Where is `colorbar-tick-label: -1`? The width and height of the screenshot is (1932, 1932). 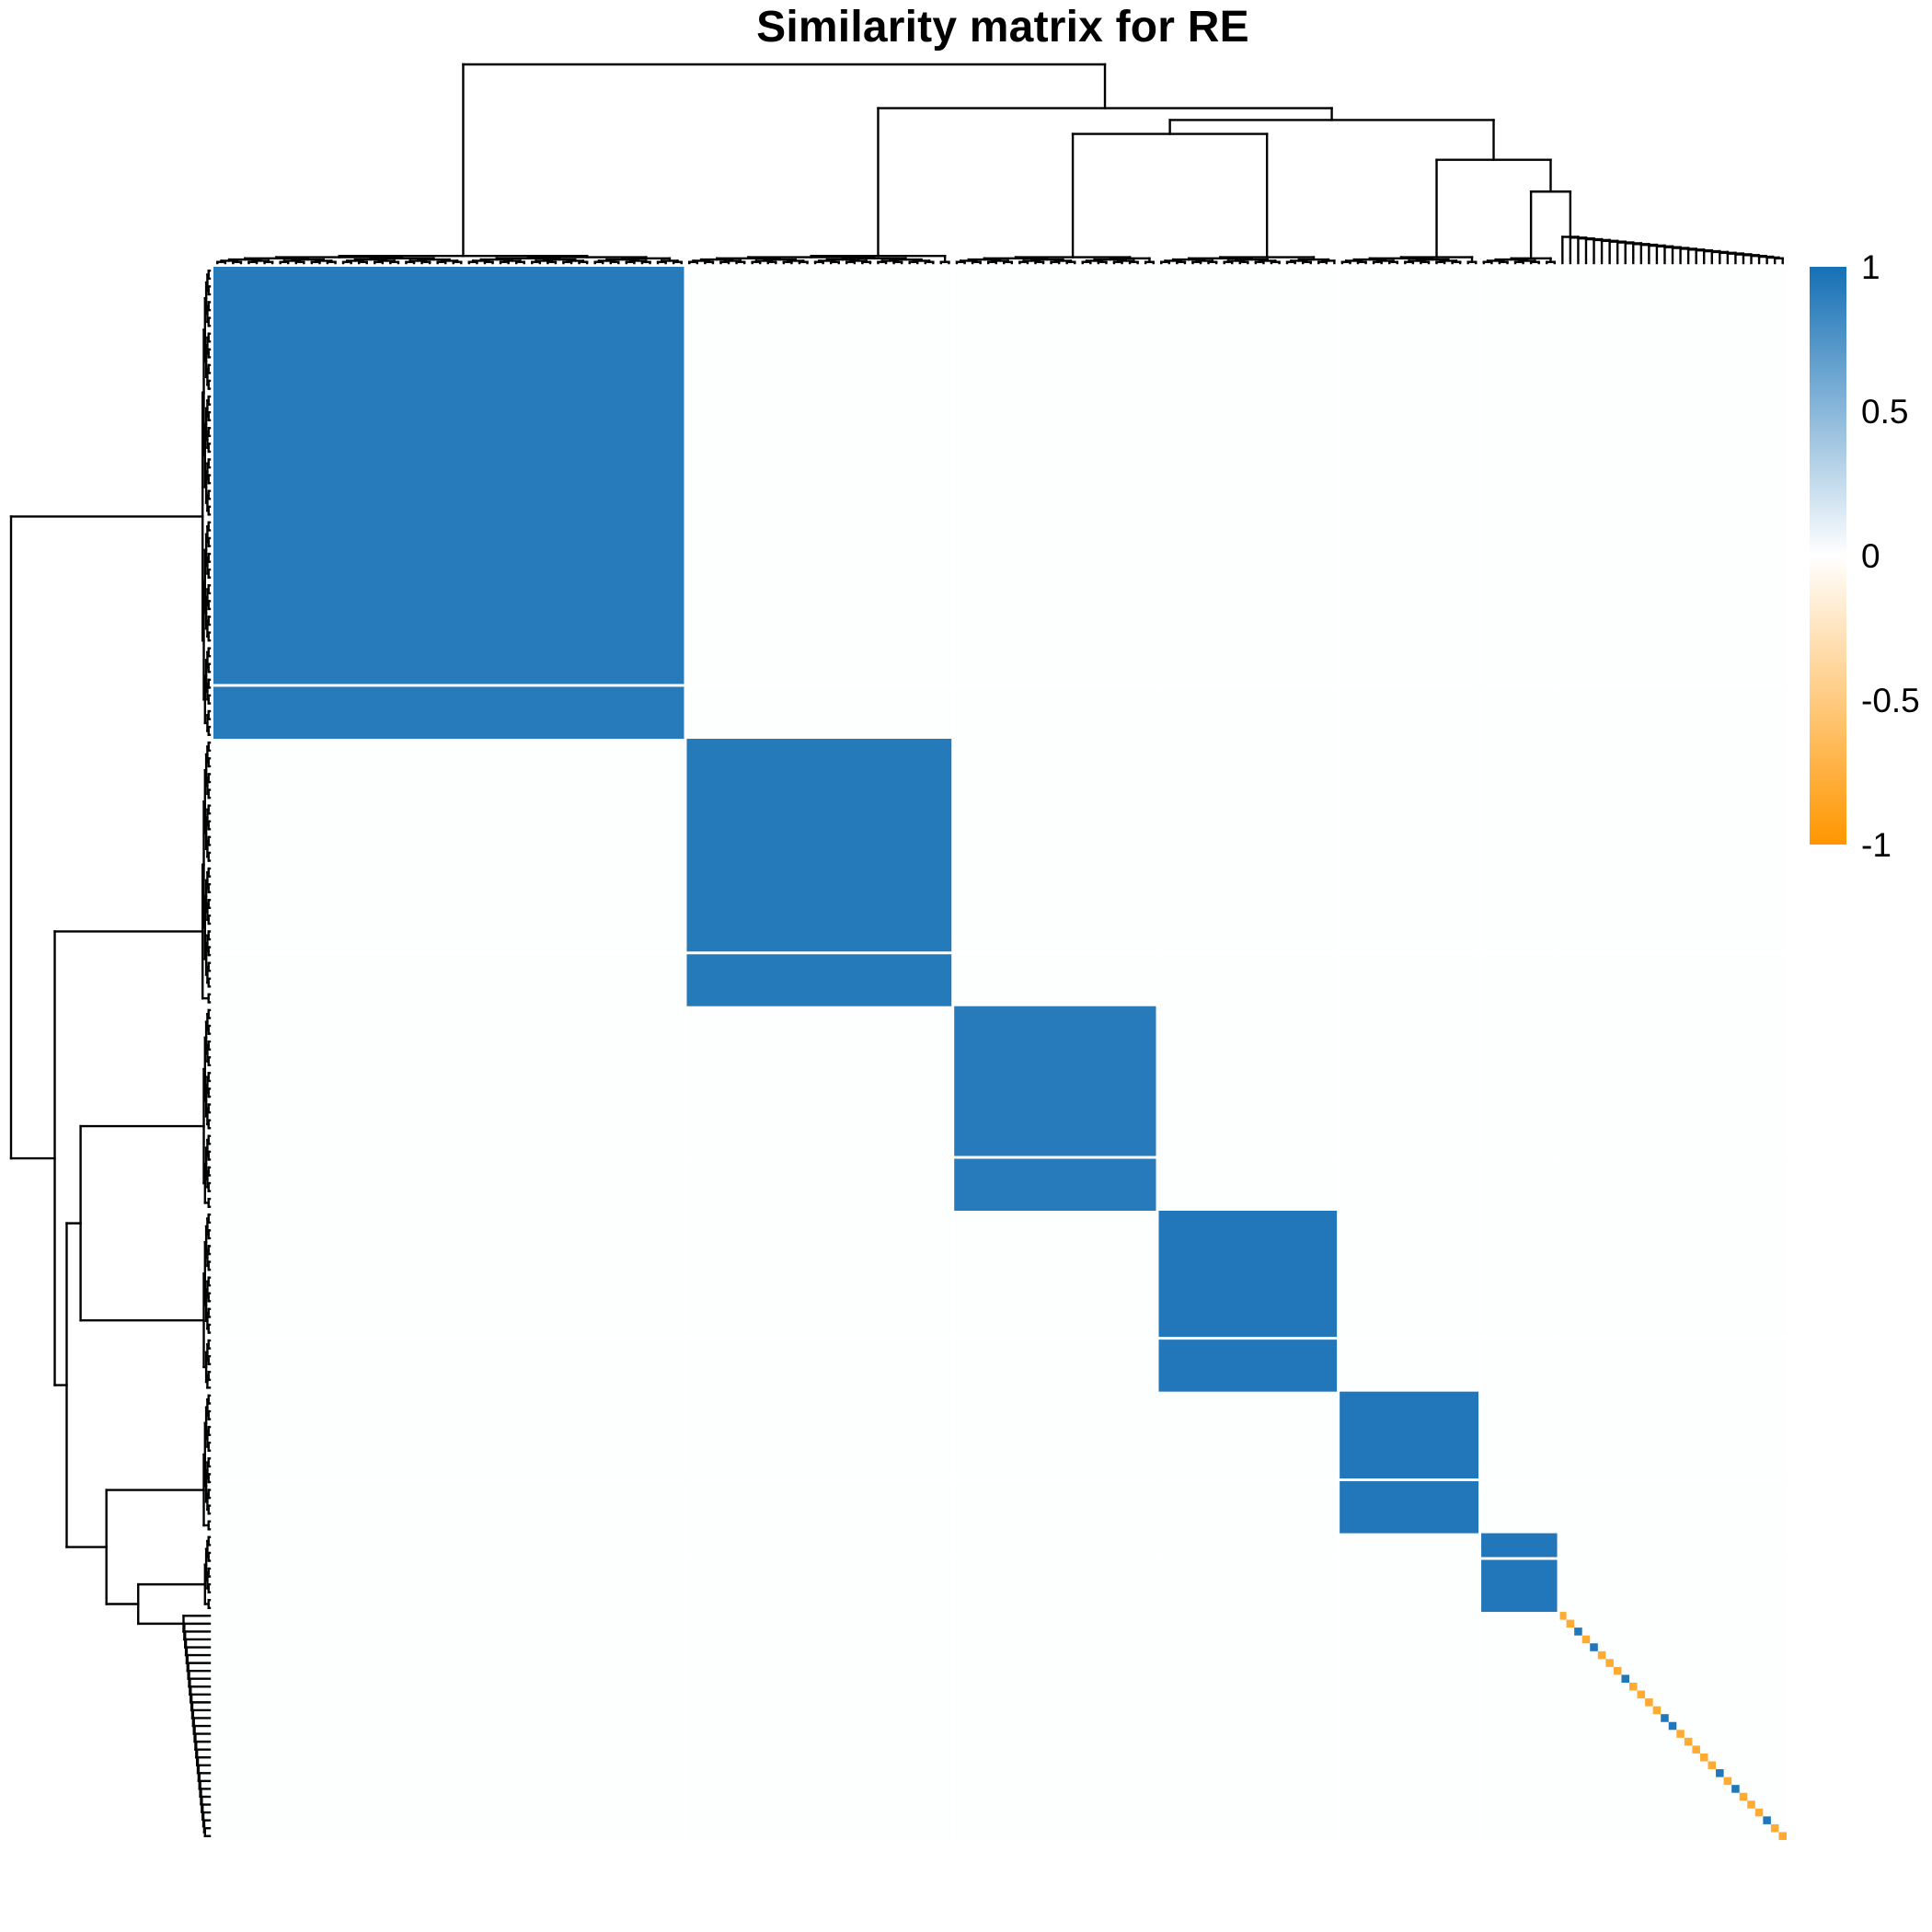
colorbar-tick-label: -1 is located at coordinates (1876, 845).